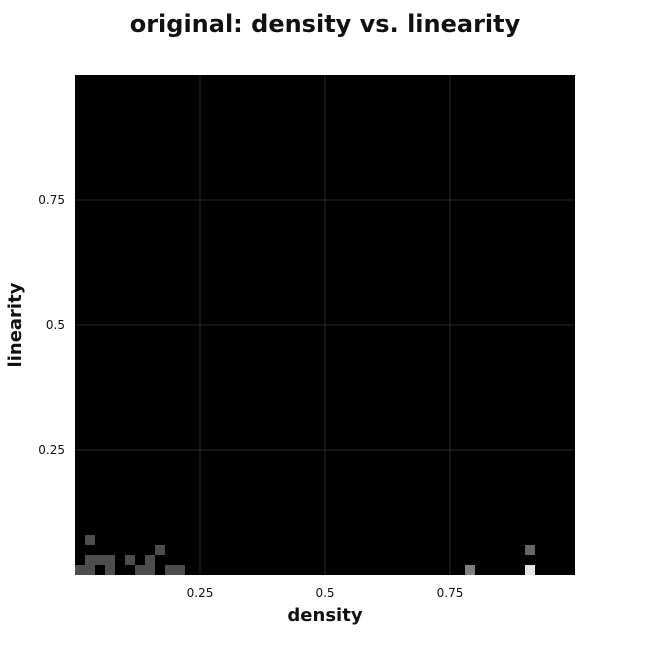  Describe the element at coordinates (324, 615) in the screenshot. I see `x-axis-label: density` at that location.